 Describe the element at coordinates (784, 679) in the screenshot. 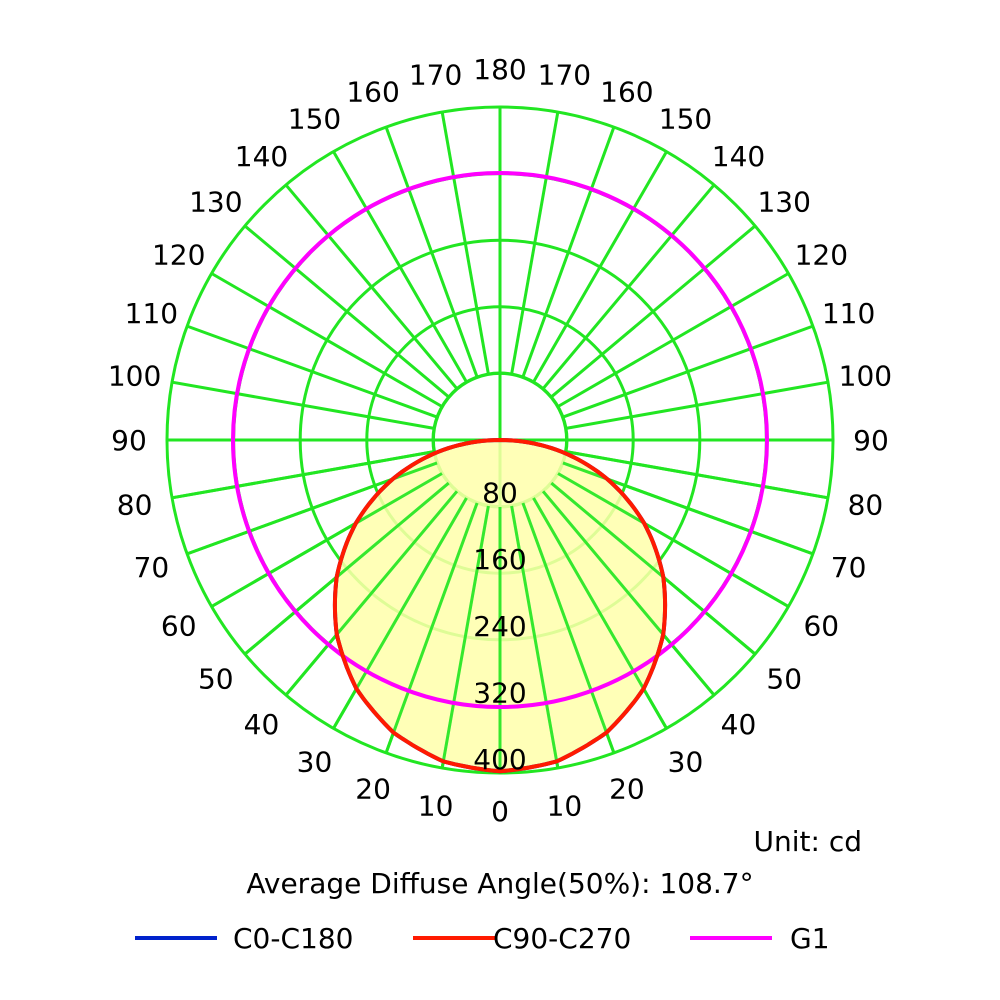

I see `angle-label-right: 50` at that location.